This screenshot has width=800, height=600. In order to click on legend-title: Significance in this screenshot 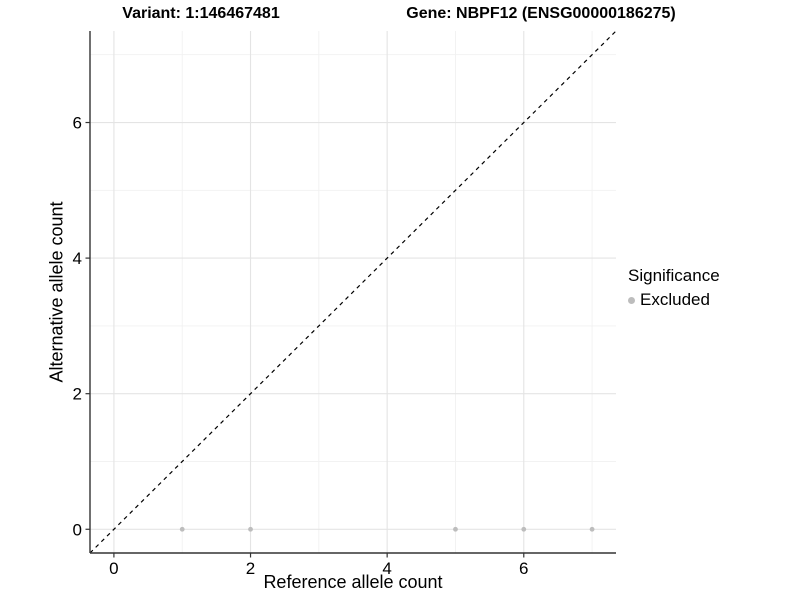, I will do `click(674, 275)`.